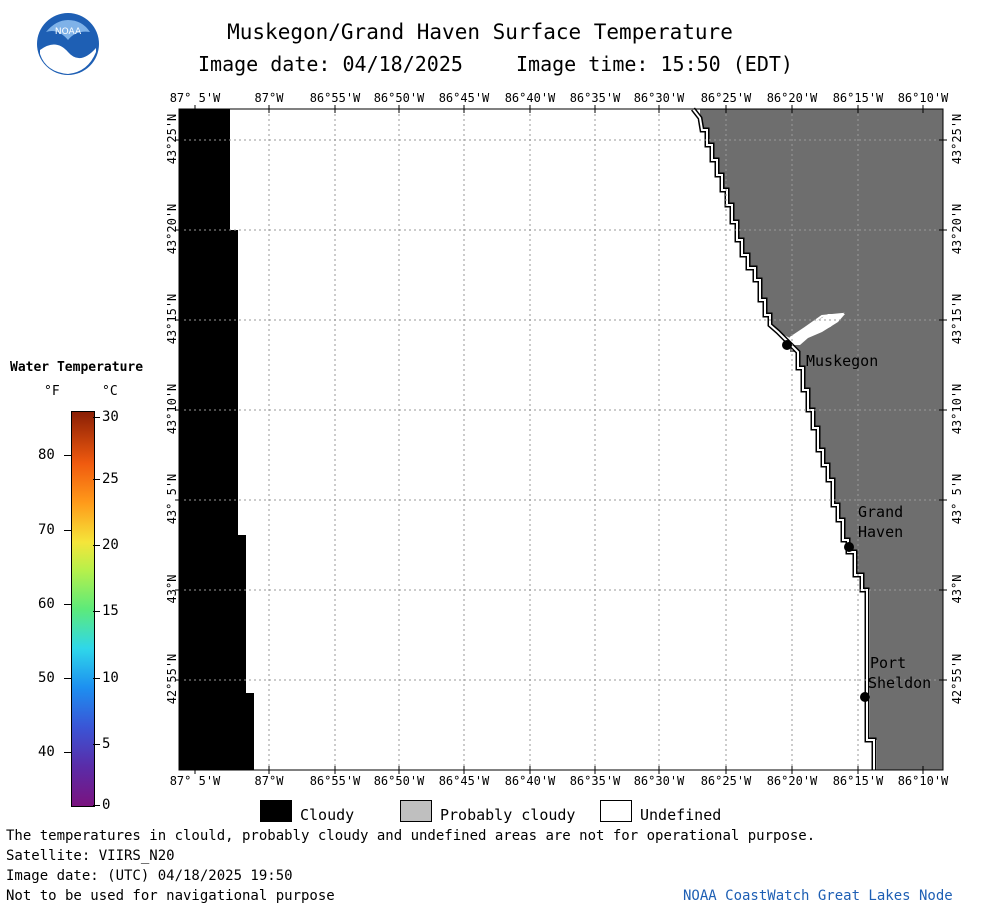  I want to click on scale-label-f: 40, so click(46, 752).